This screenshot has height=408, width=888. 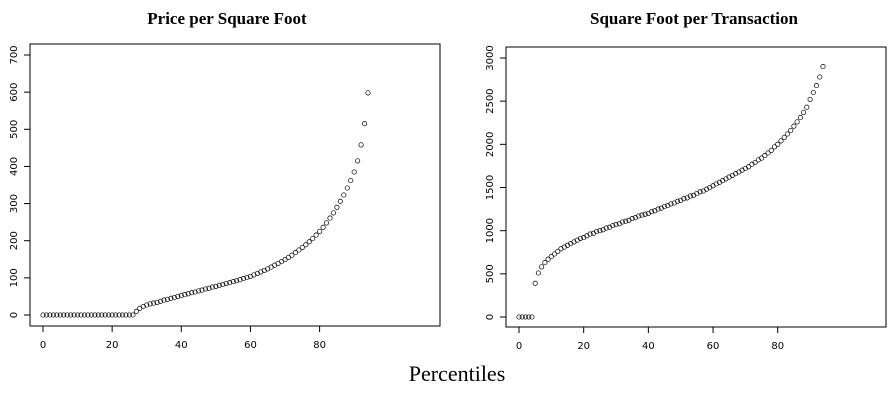 What do you see at coordinates (14, 92) in the screenshot?
I see `y-tick-label: 600` at bounding box center [14, 92].